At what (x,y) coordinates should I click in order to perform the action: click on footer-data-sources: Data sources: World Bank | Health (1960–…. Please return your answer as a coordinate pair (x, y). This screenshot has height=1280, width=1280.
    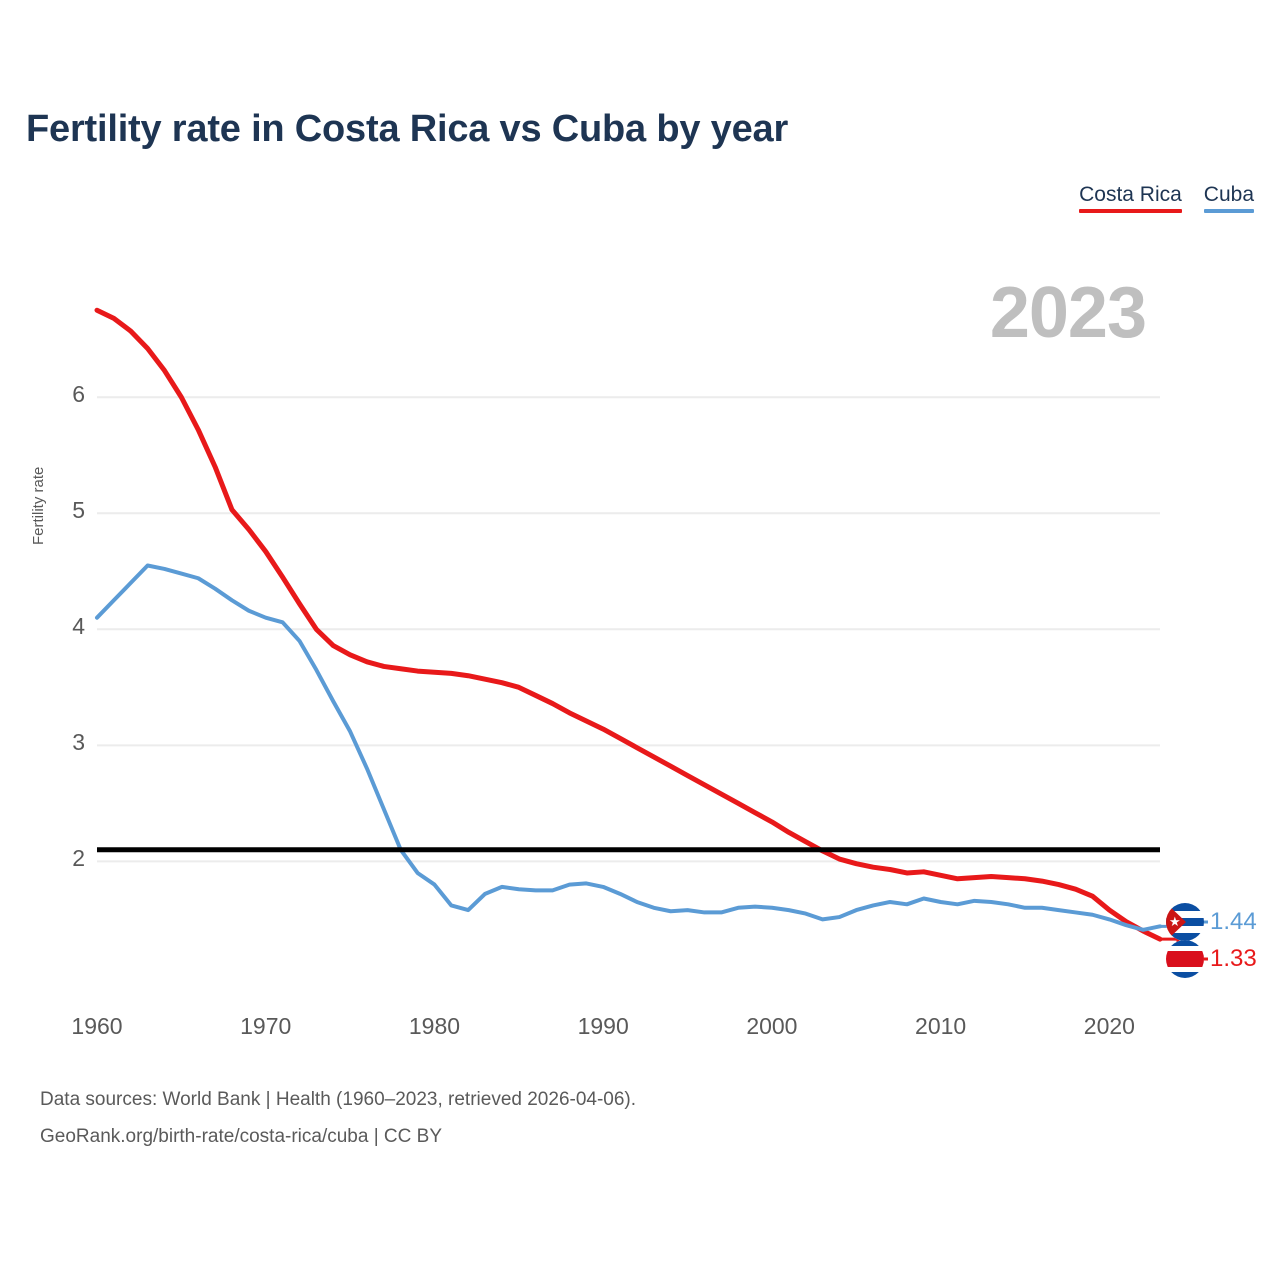
    Looking at the image, I should click on (338, 1099).